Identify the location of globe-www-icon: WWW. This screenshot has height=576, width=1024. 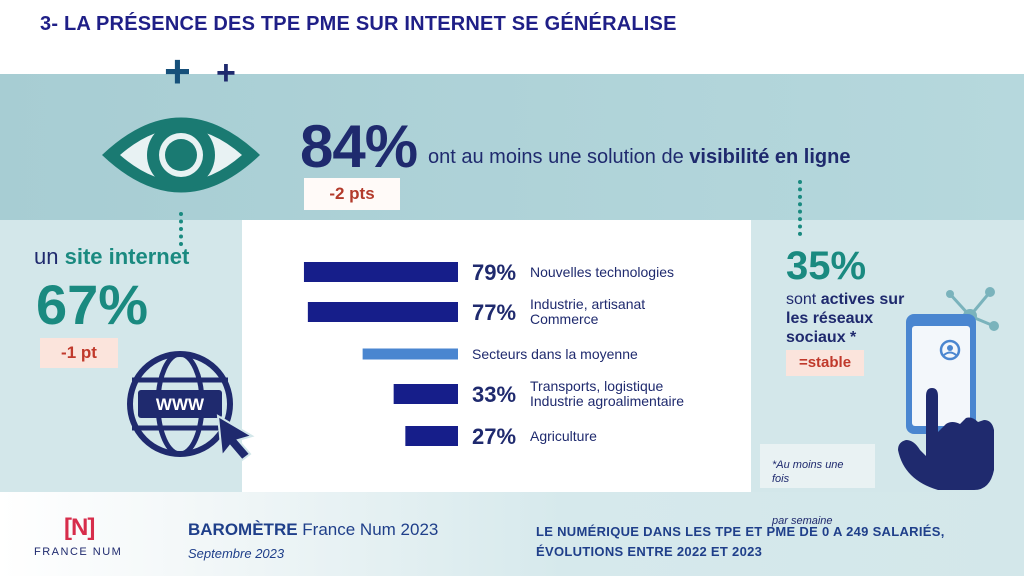
(191, 406).